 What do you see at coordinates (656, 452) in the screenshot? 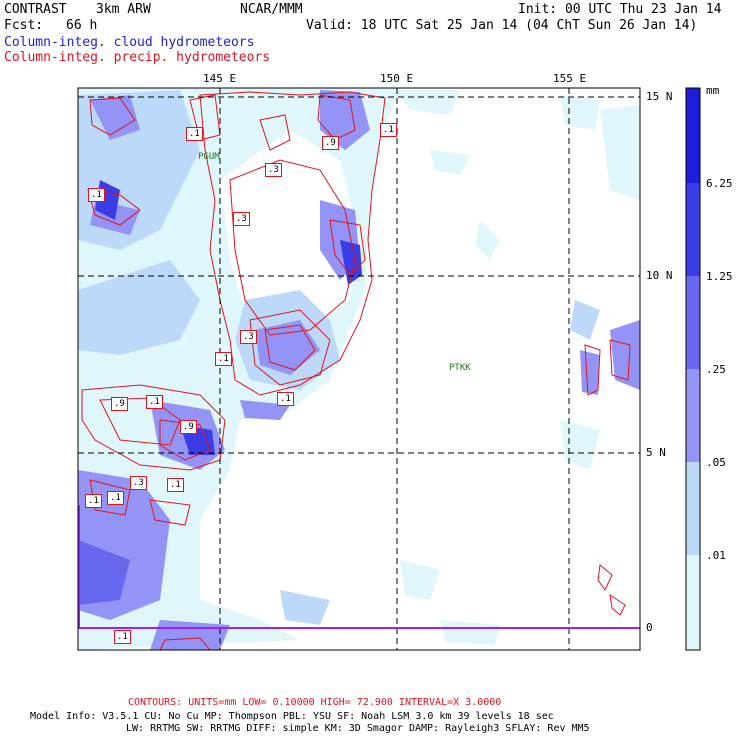
I see `lat-label-5n: 5 N` at bounding box center [656, 452].